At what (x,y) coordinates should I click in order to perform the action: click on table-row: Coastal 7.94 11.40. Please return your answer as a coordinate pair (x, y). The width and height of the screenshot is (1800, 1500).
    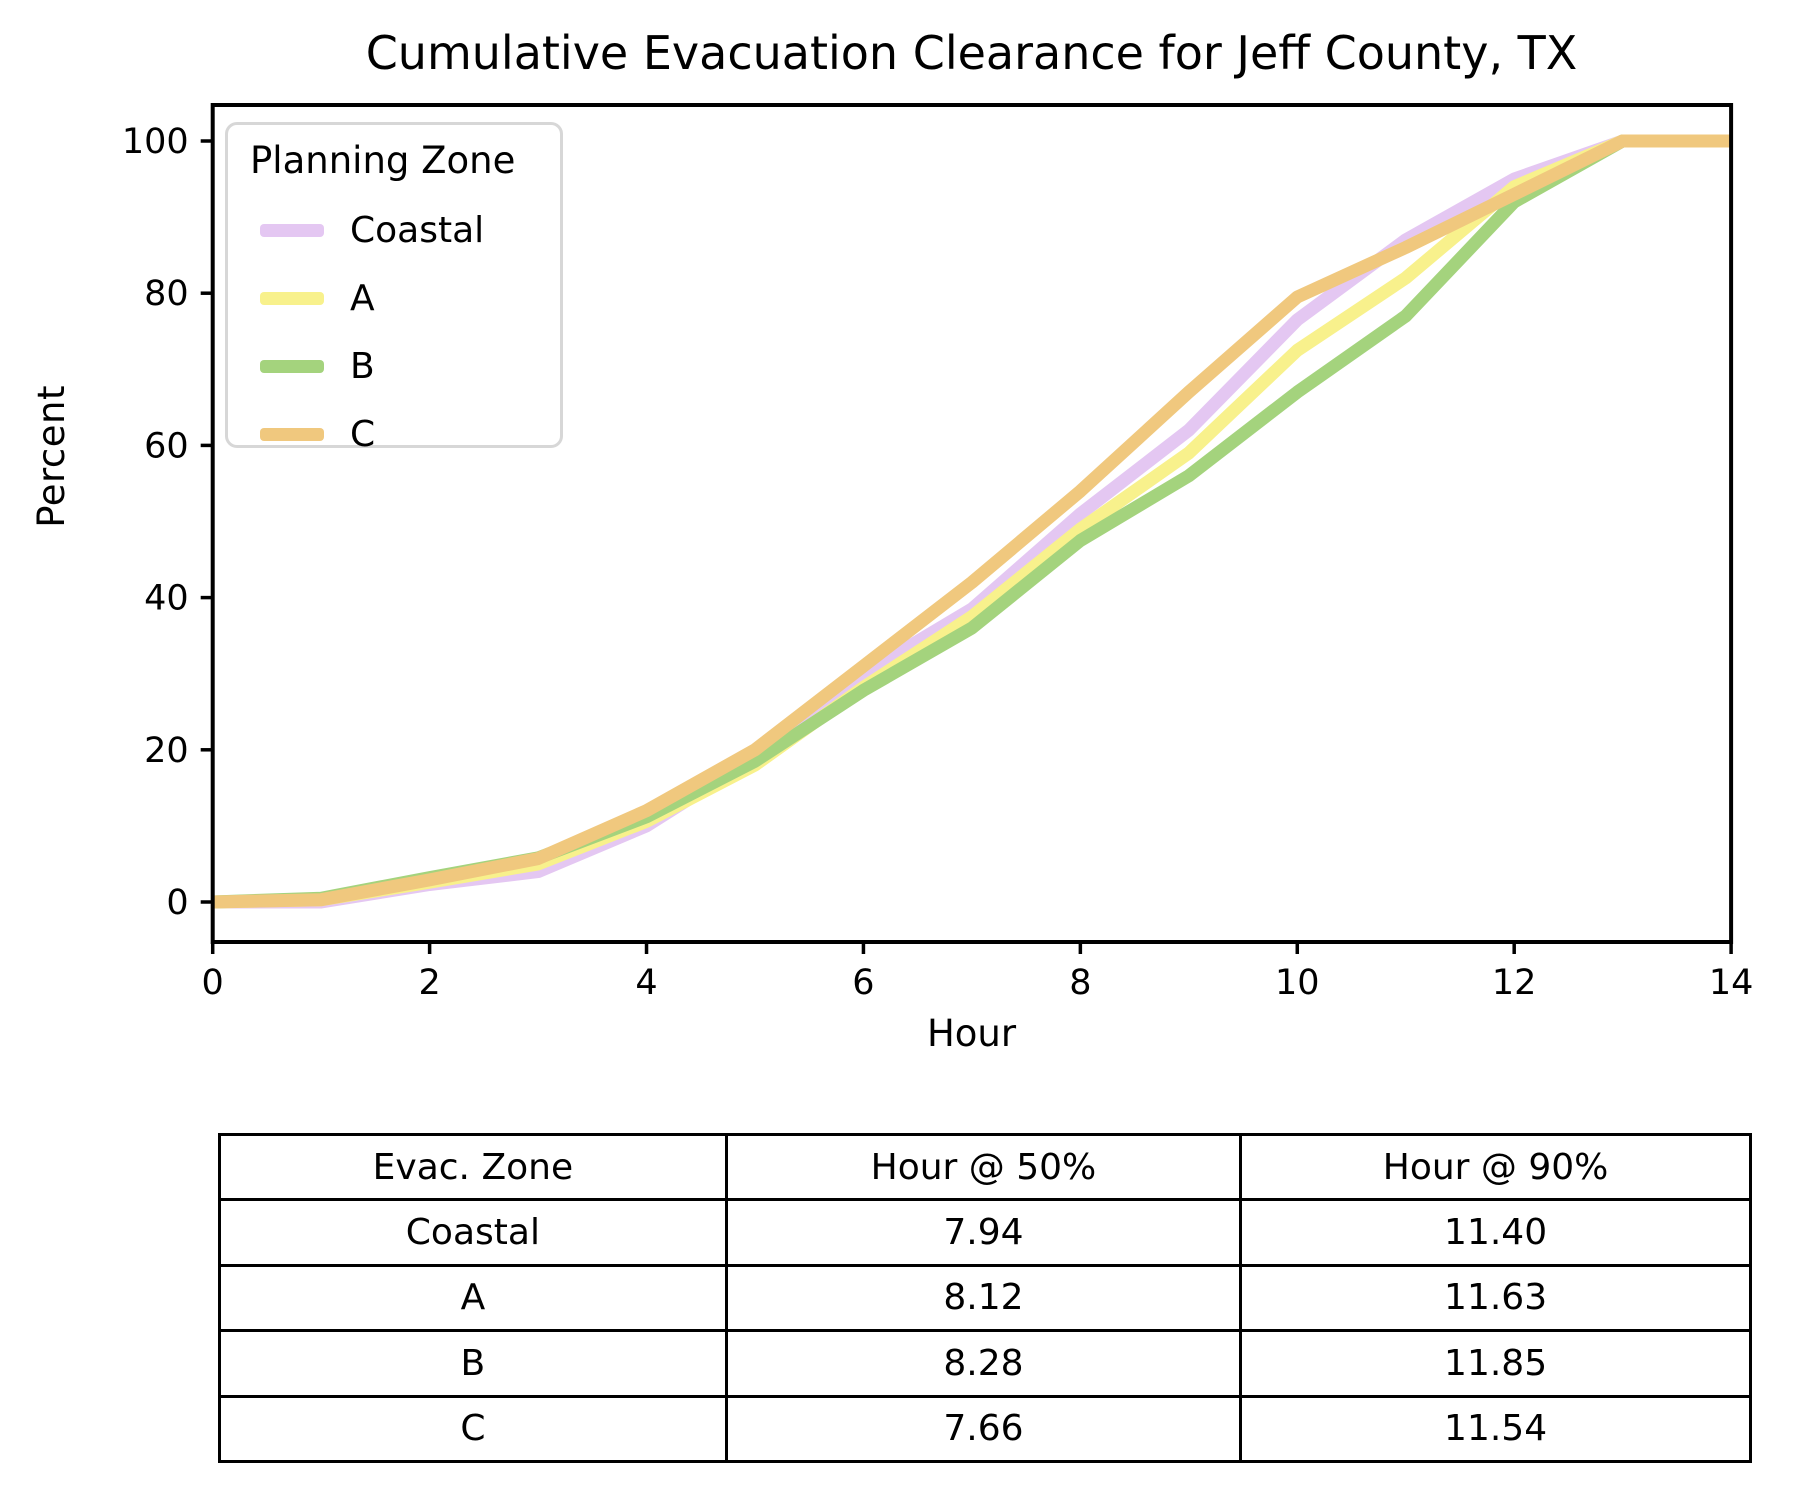
    Looking at the image, I should click on (985, 1232).